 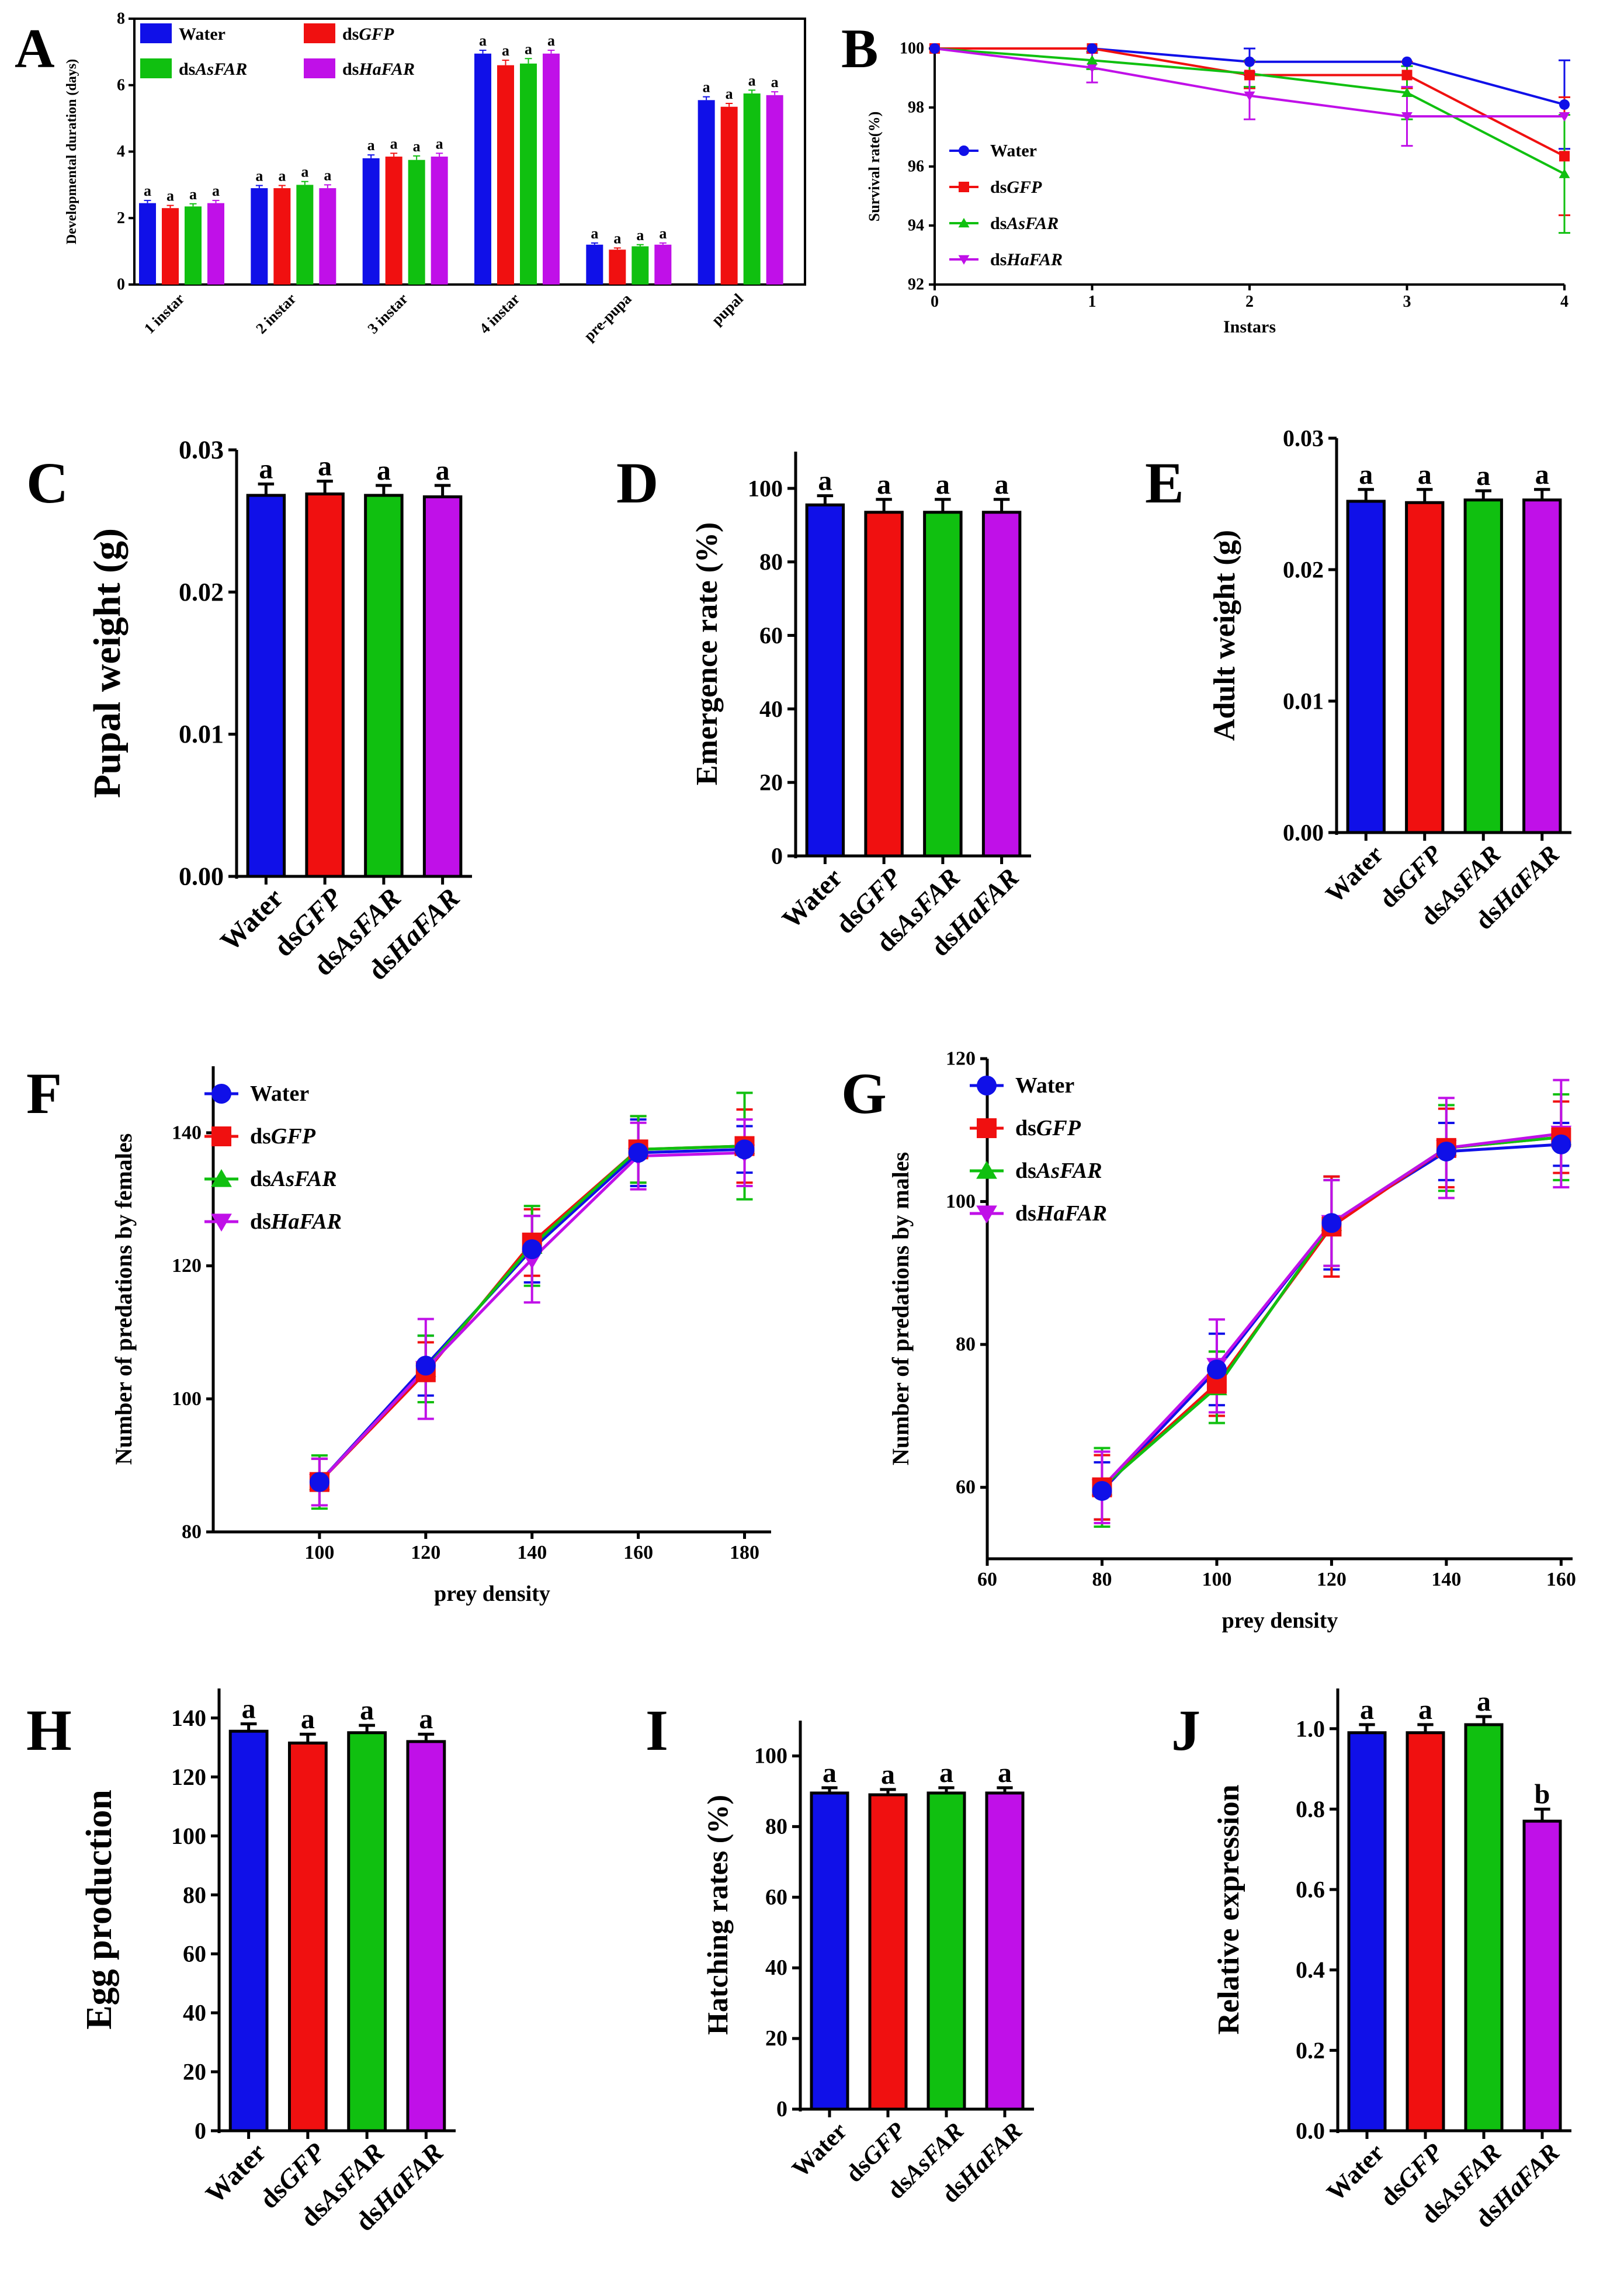 I want to click on y-tick-label: 20, so click(x=195, y=2072).